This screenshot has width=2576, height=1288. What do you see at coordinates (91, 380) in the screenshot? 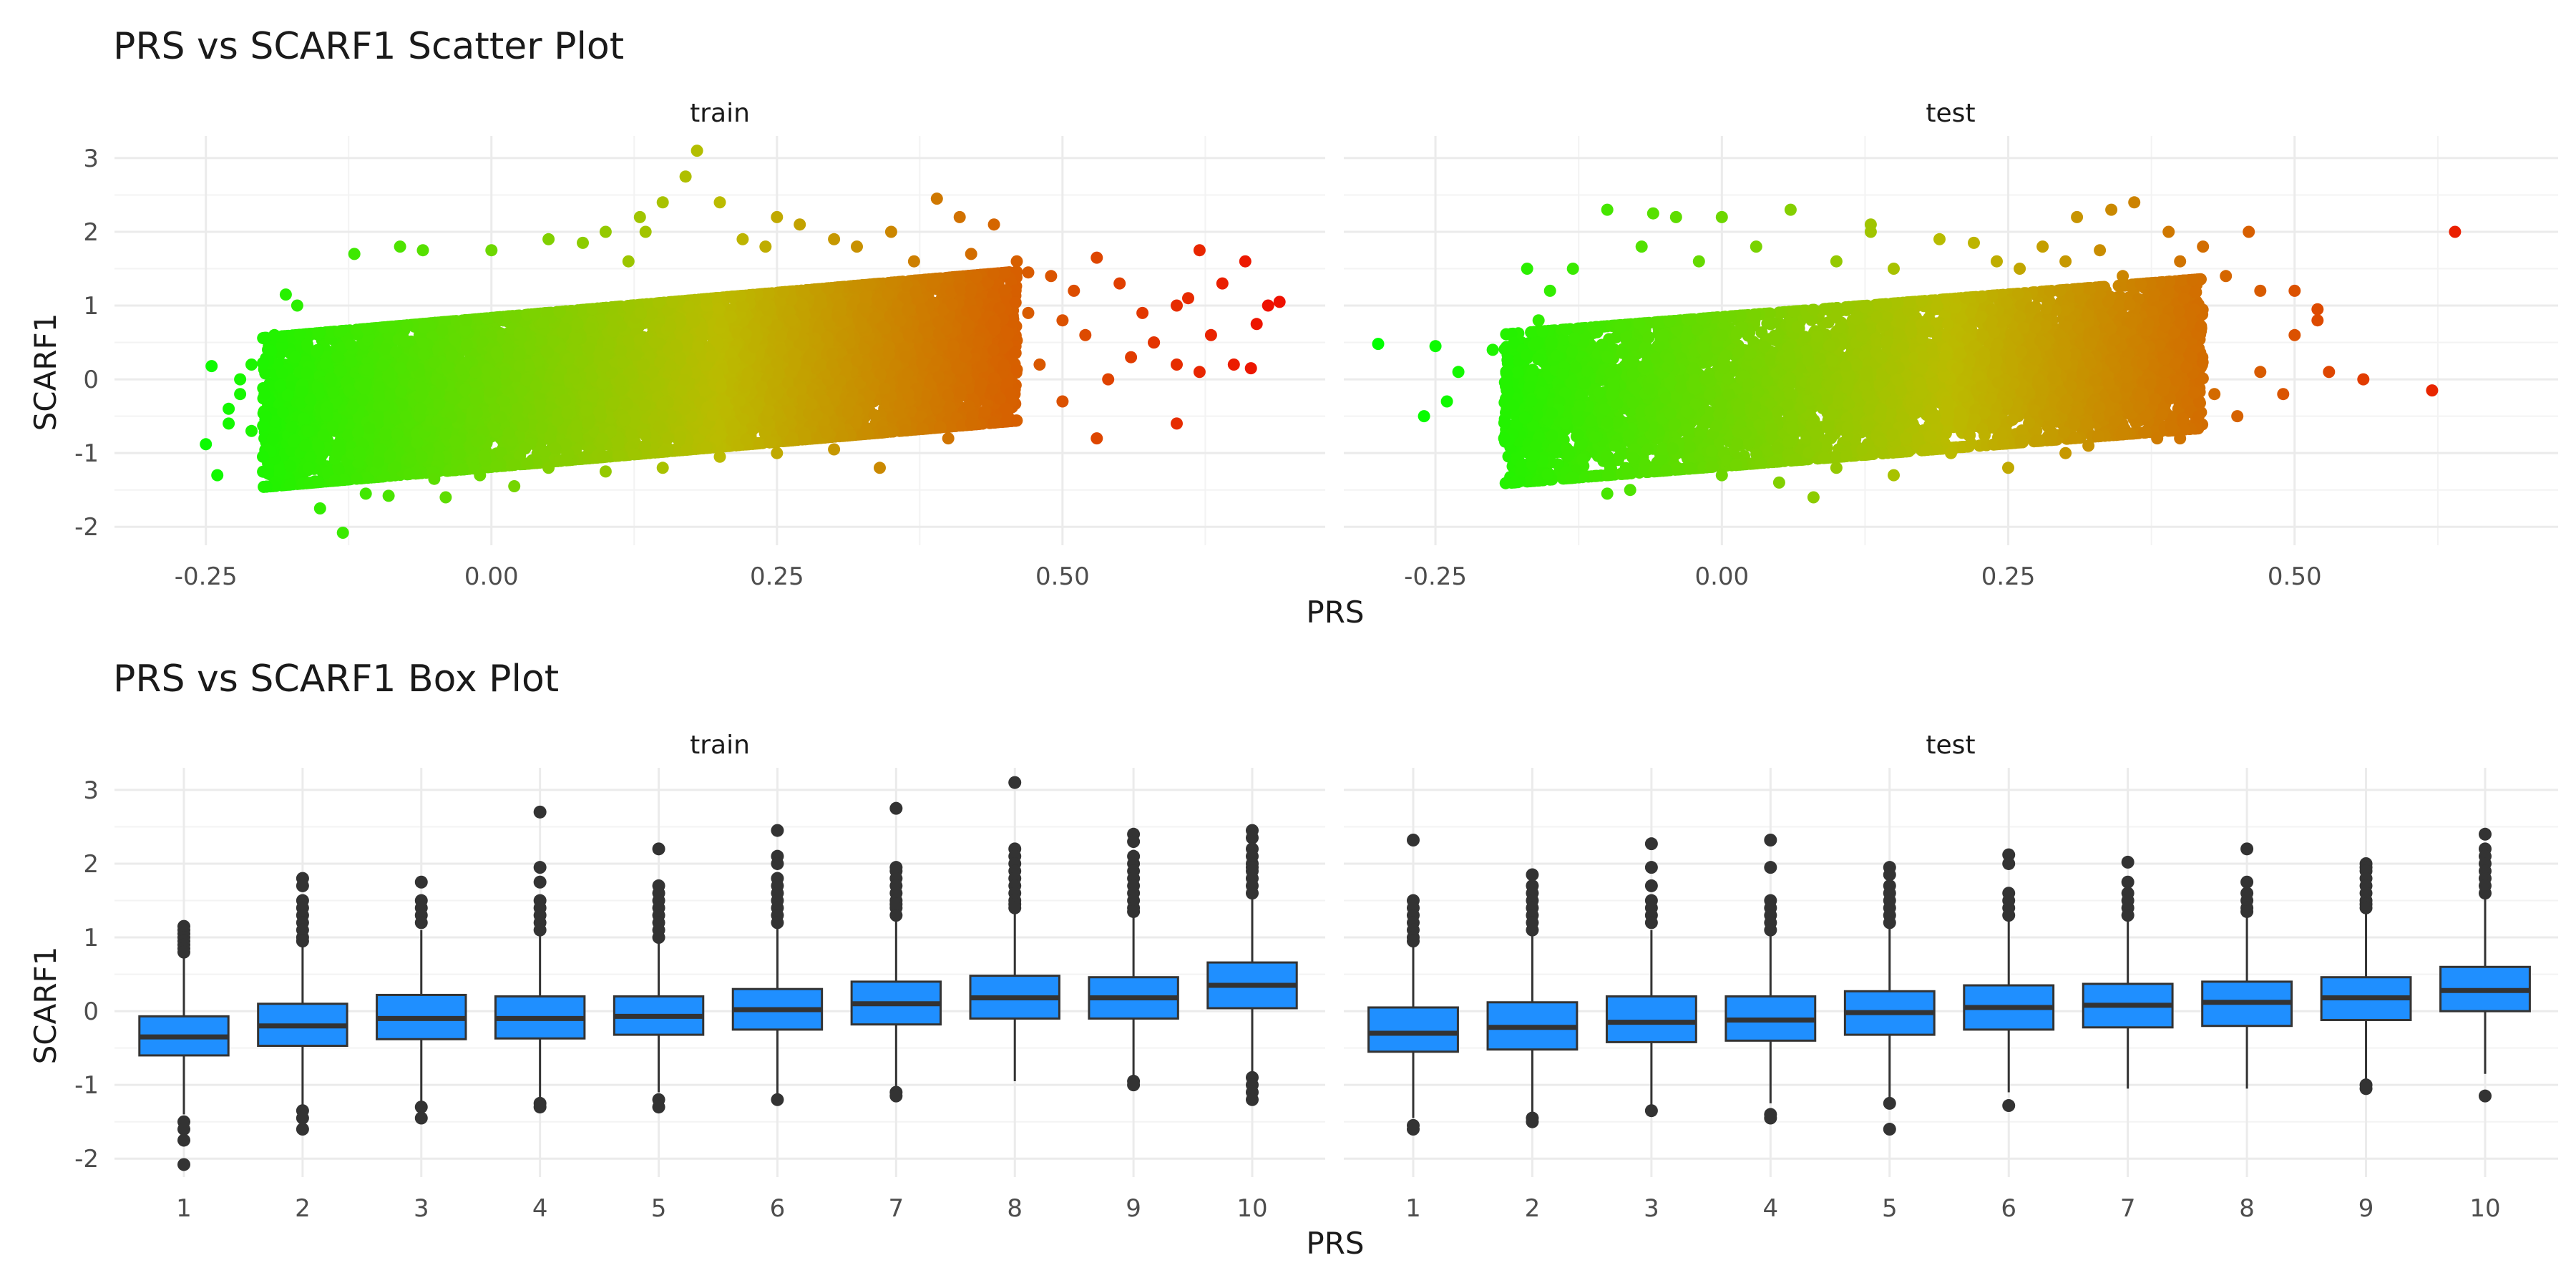
I see `scatter-y-tick-label: 0` at bounding box center [91, 380].